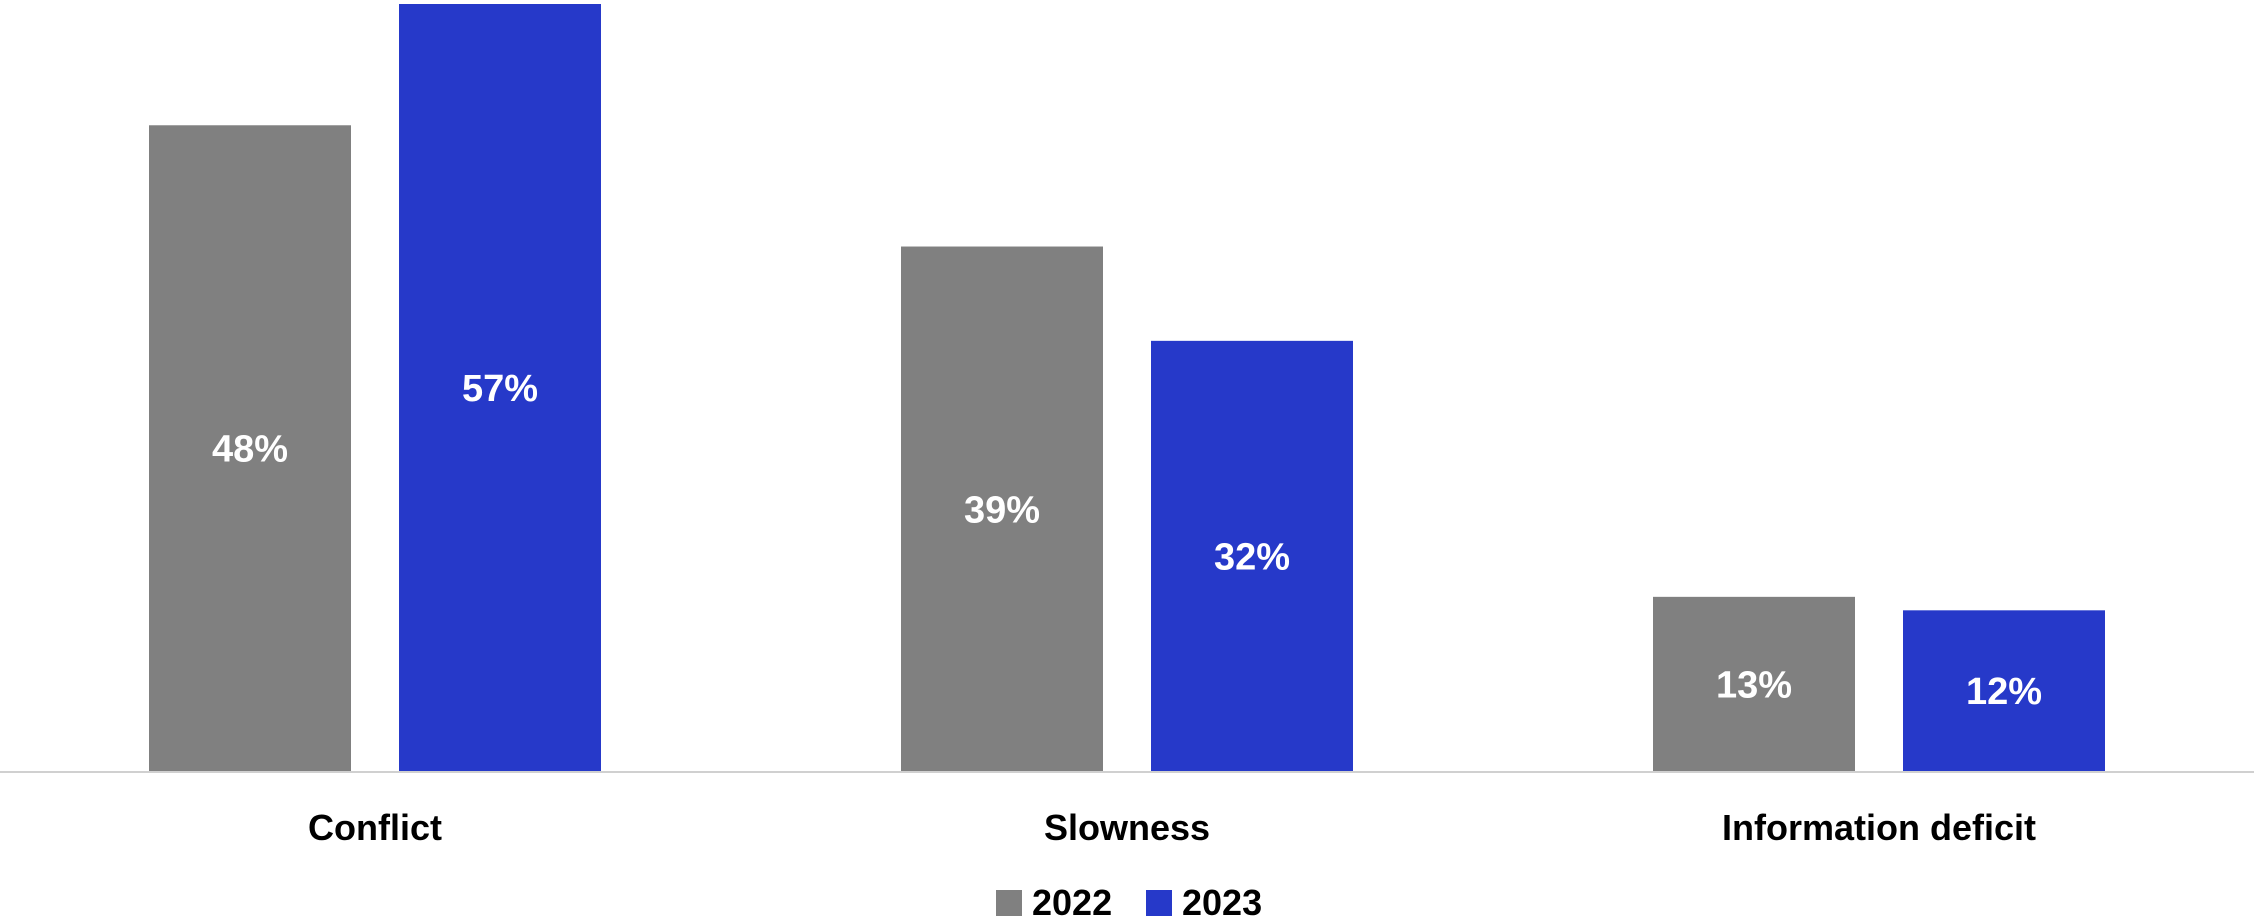  What do you see at coordinates (1009, 903) in the screenshot?
I see `legend-swatch-2022` at bounding box center [1009, 903].